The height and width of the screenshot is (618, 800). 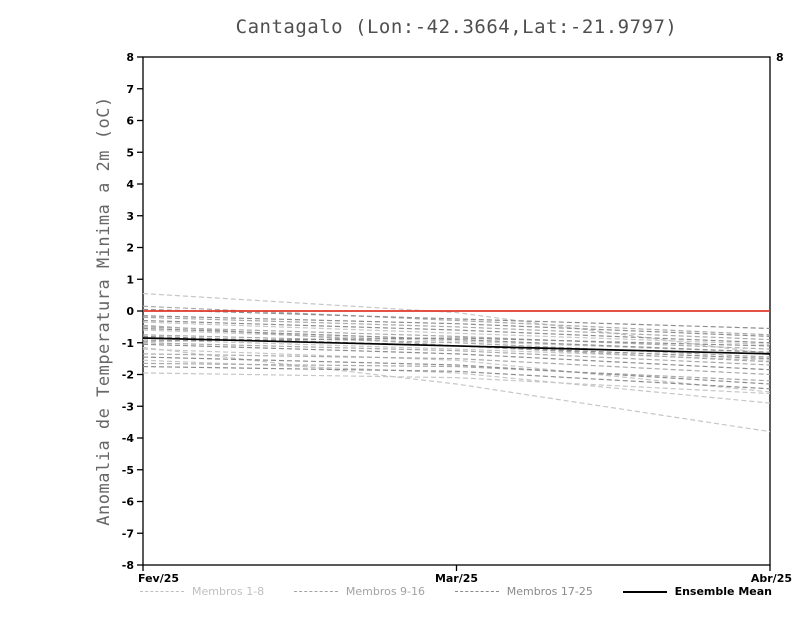 I want to click on legend-item-membros-17-25: Membros 17-25, so click(x=523, y=591).